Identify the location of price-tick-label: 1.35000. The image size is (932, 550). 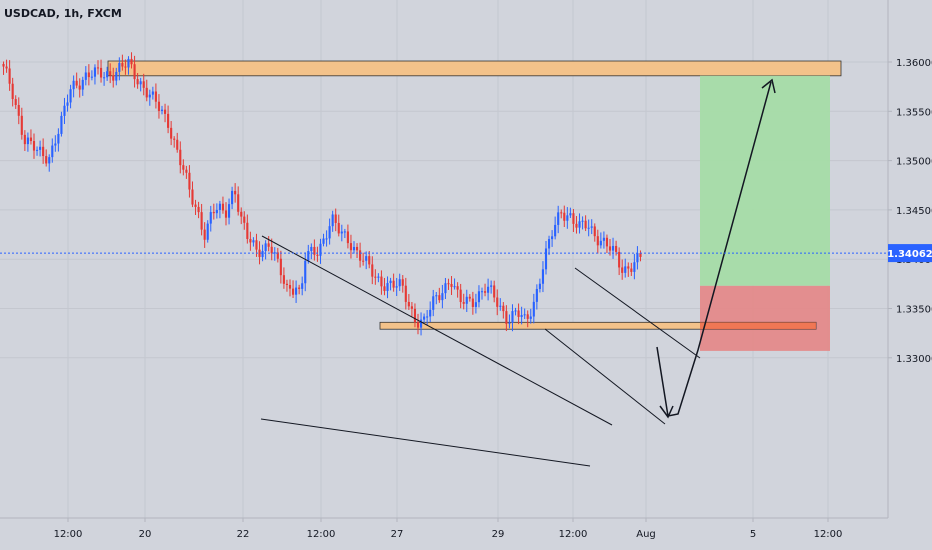
(914, 162).